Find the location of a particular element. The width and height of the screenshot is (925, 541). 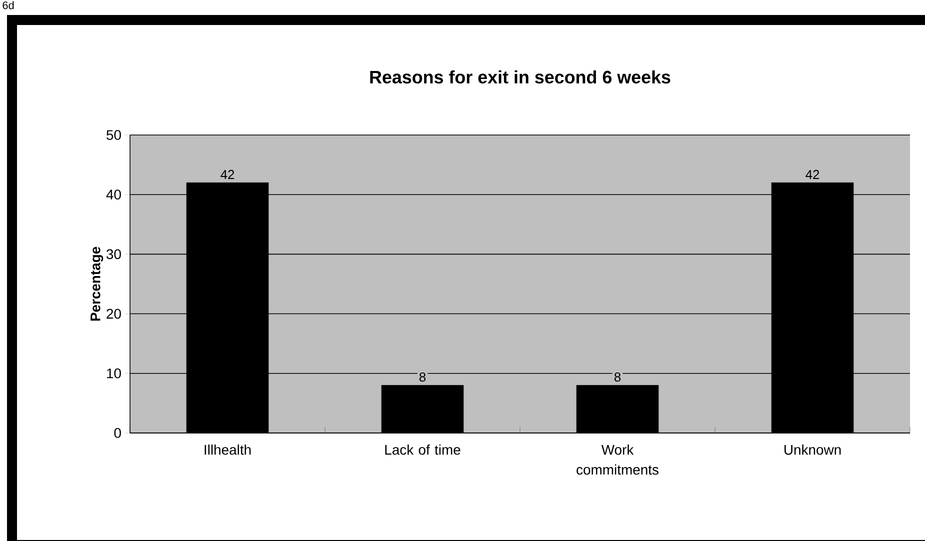

x-tick-label: Lack of time is located at coordinates (422, 449).